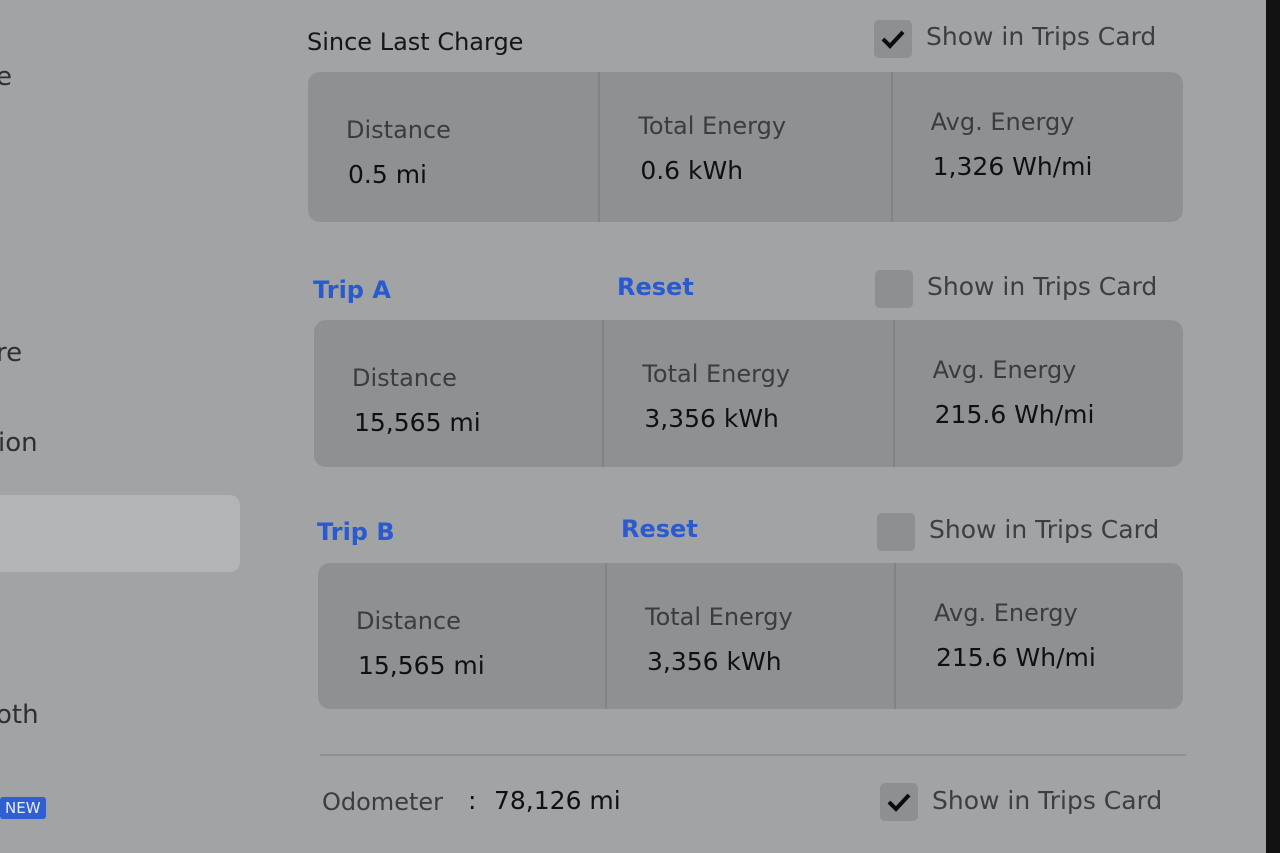 The width and height of the screenshot is (1280, 853). Describe the element at coordinates (23, 808) in the screenshot. I see `new-badge: NEW` at that location.